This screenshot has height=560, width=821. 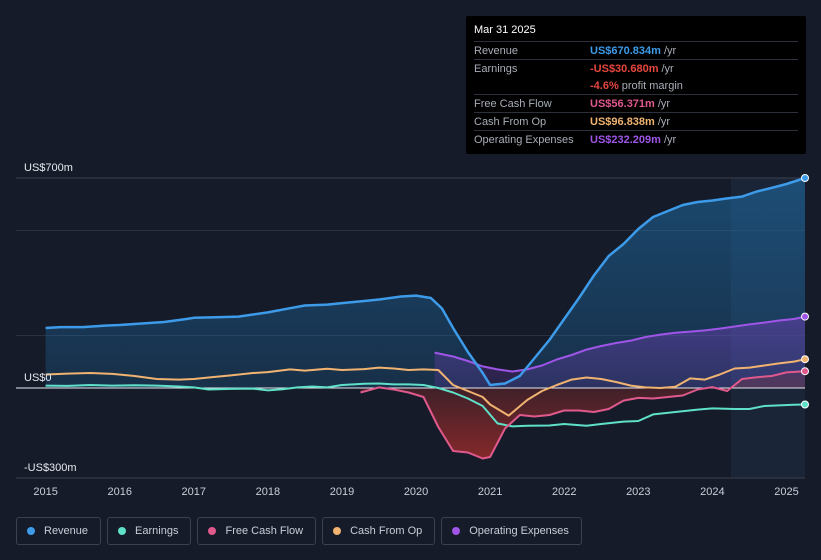 What do you see at coordinates (342, 492) in the screenshot?
I see `x-tick-label: 2019` at bounding box center [342, 492].